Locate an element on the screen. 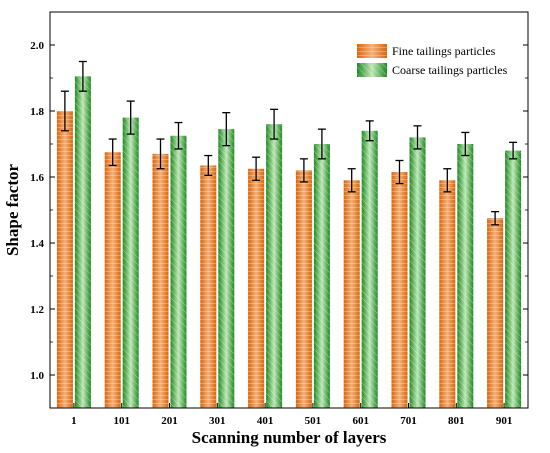  x-tick-label: 901 is located at coordinates (504, 421).